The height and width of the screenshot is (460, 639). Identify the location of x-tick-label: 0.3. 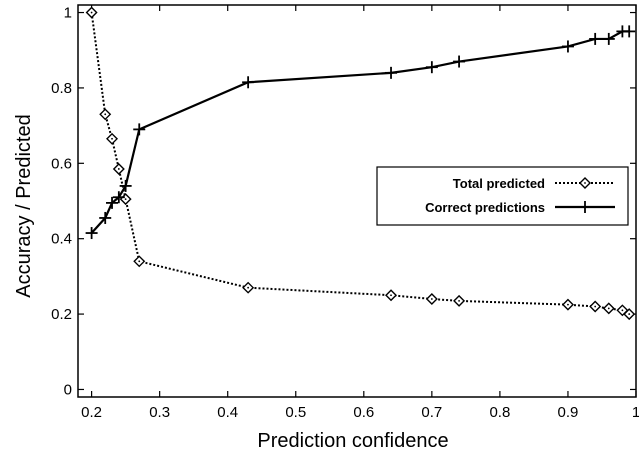
(159, 412).